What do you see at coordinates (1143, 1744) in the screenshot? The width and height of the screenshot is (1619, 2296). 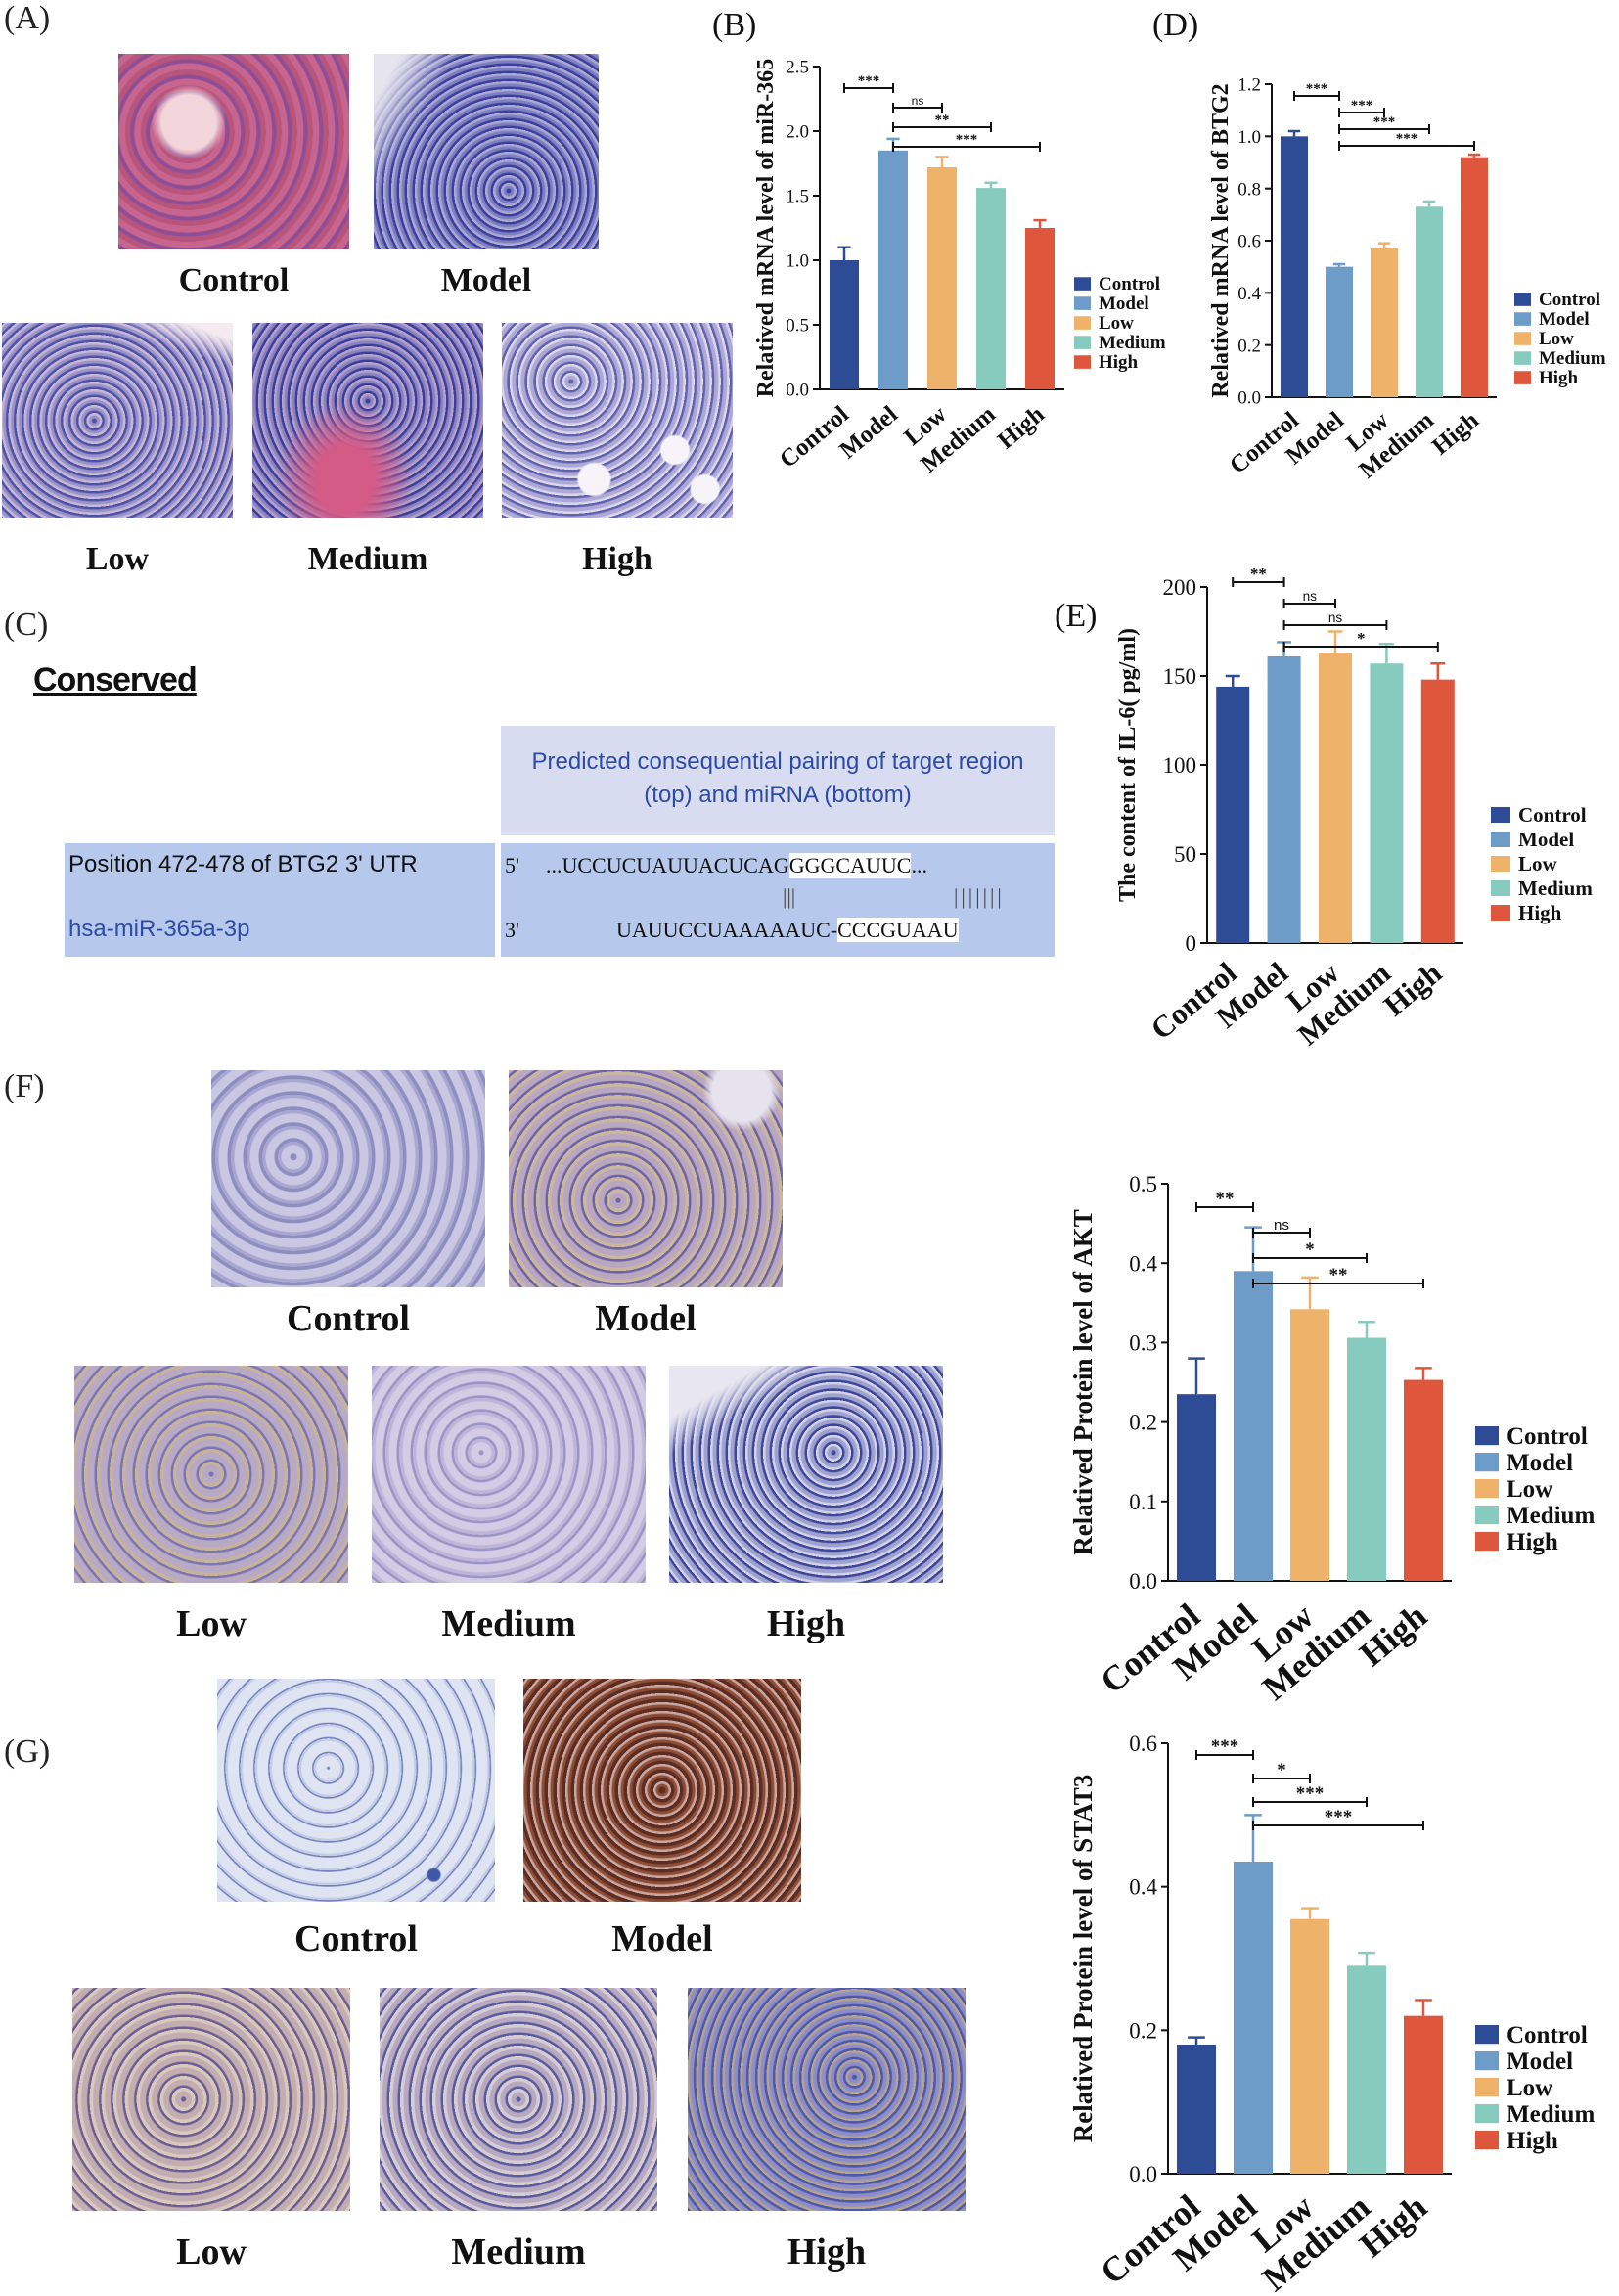 I see `y-tick-label: 0.6` at bounding box center [1143, 1744].